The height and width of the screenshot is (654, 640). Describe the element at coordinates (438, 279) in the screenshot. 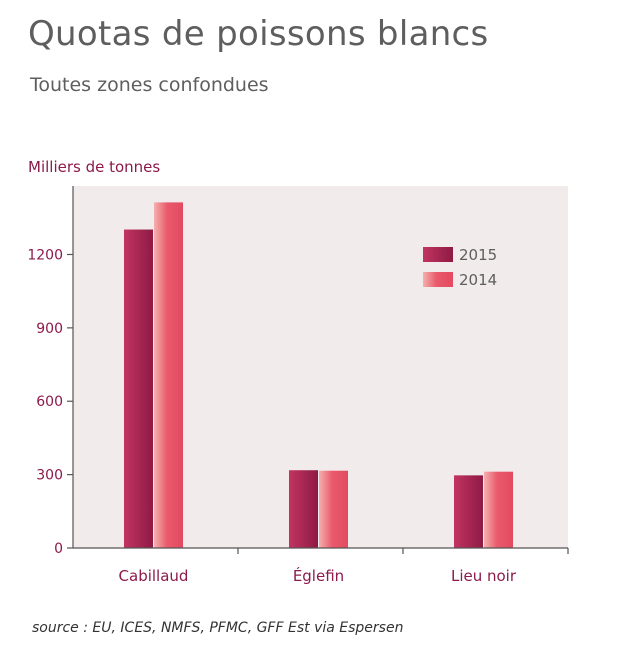

I see `legend-swatch-2014` at that location.